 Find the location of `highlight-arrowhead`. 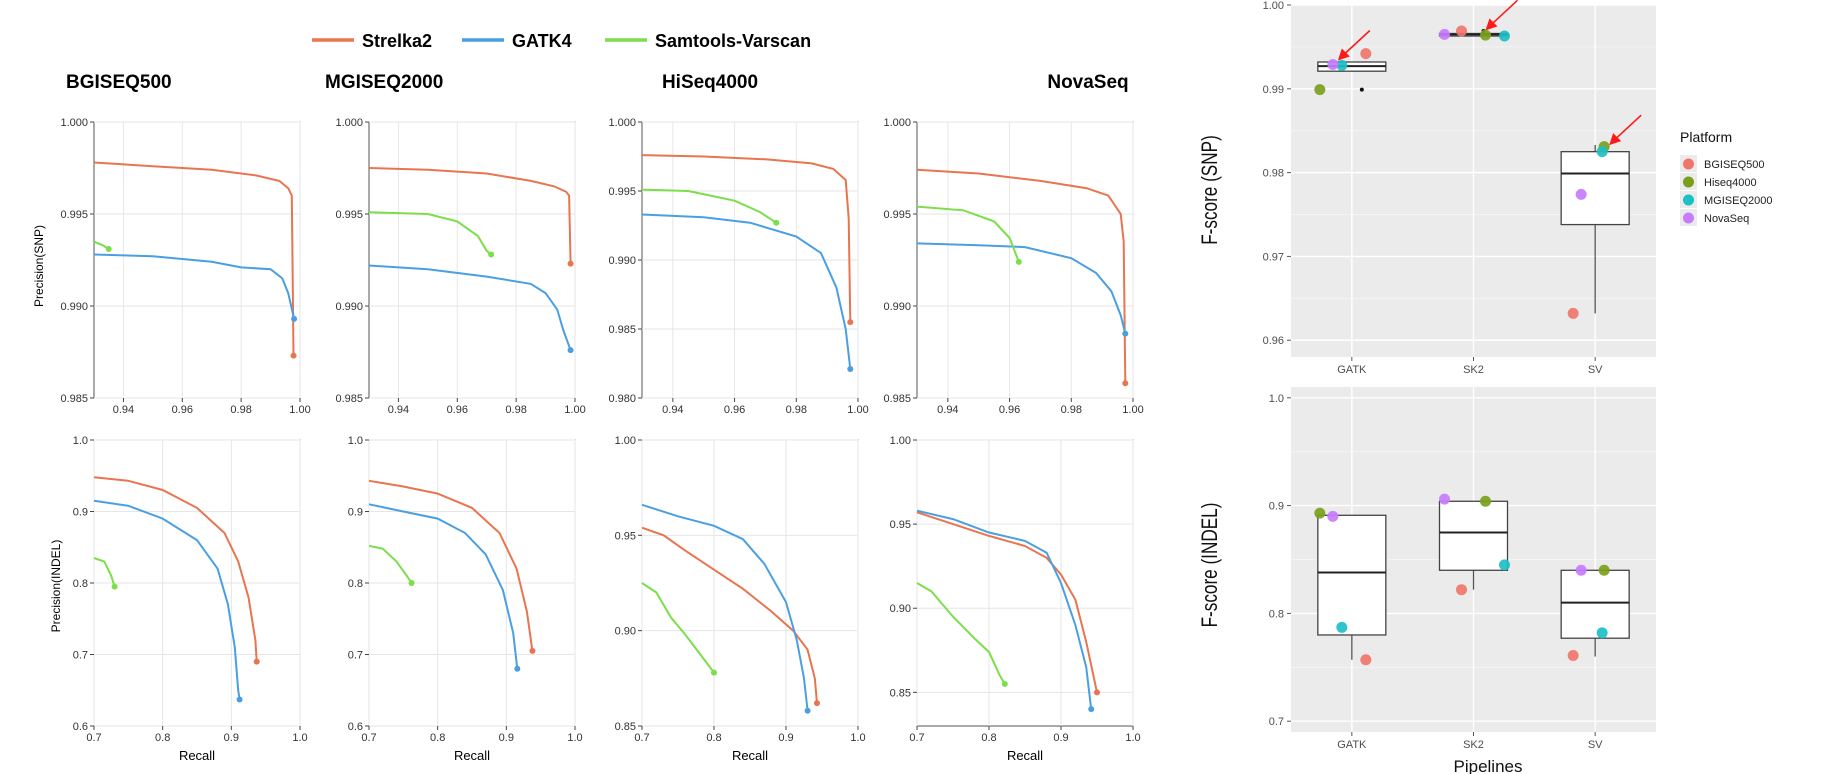

highlight-arrowhead is located at coordinates (1343, 54).